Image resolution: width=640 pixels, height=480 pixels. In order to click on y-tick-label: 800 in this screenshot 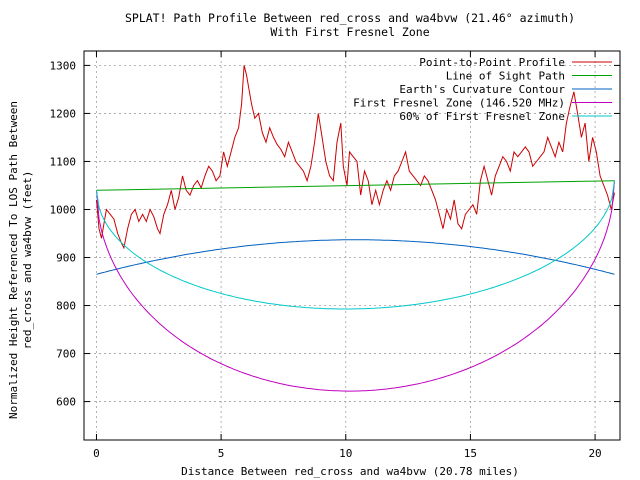, I will do `click(66, 306)`.